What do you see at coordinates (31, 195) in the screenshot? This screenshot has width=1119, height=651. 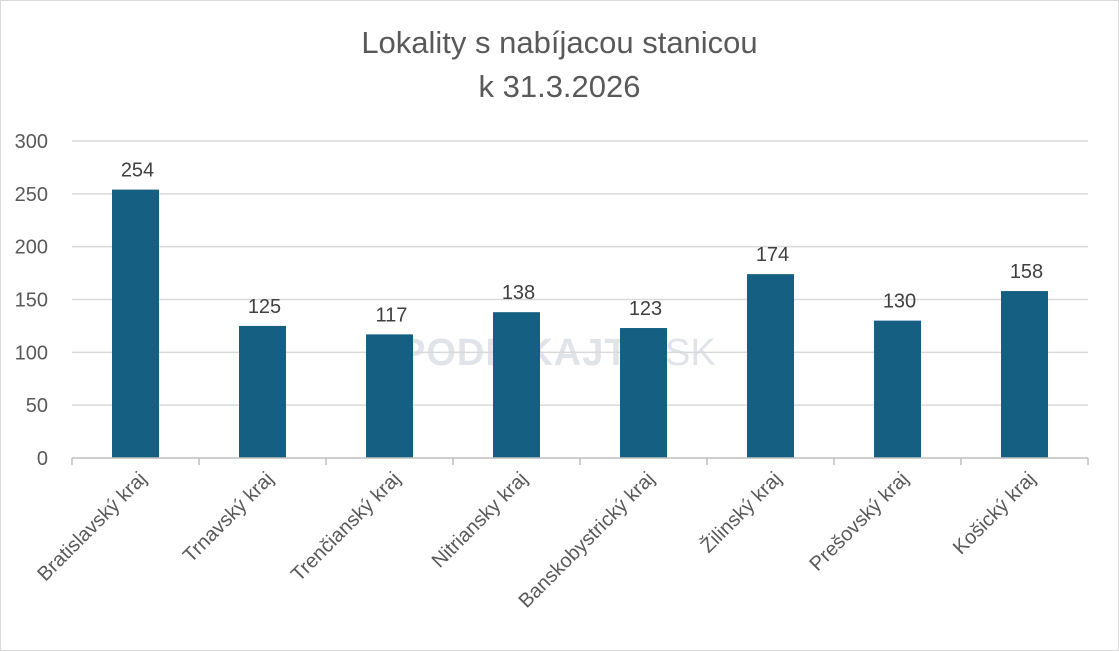 I see `y-tick-label: 250` at bounding box center [31, 195].